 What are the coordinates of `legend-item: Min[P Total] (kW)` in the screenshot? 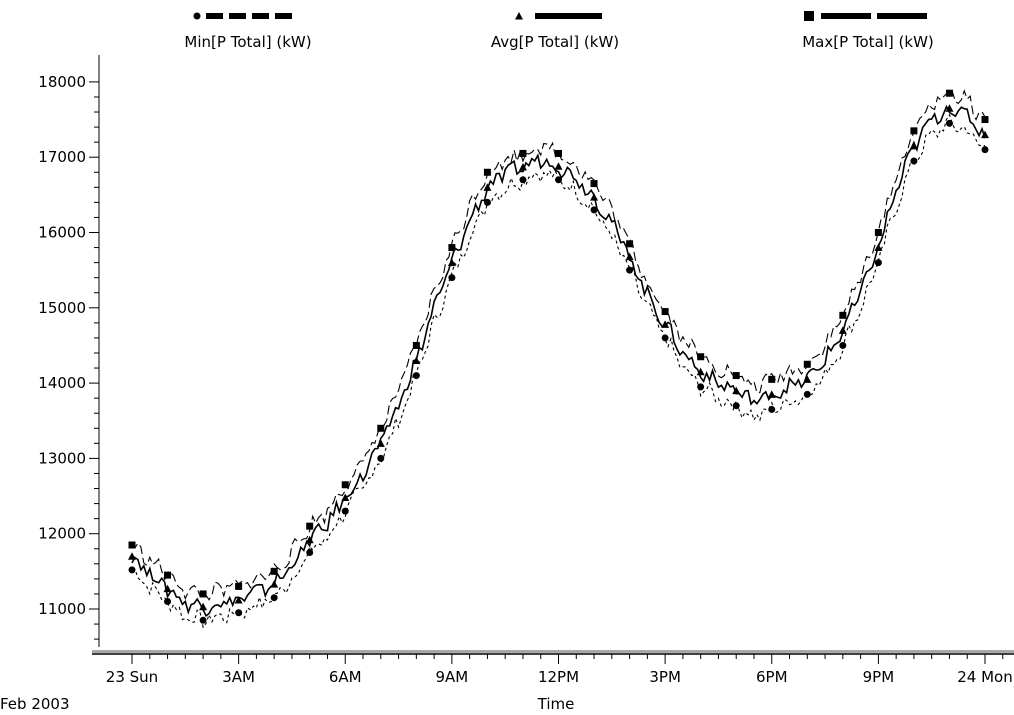 It's located at (248, 31).